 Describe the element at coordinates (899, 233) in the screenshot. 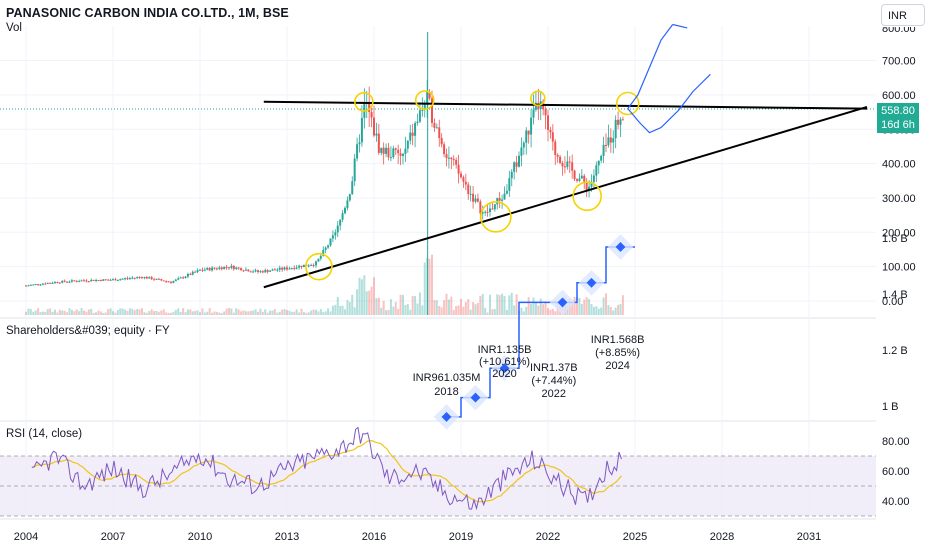

I see `price-tick-label: 200.00` at that location.